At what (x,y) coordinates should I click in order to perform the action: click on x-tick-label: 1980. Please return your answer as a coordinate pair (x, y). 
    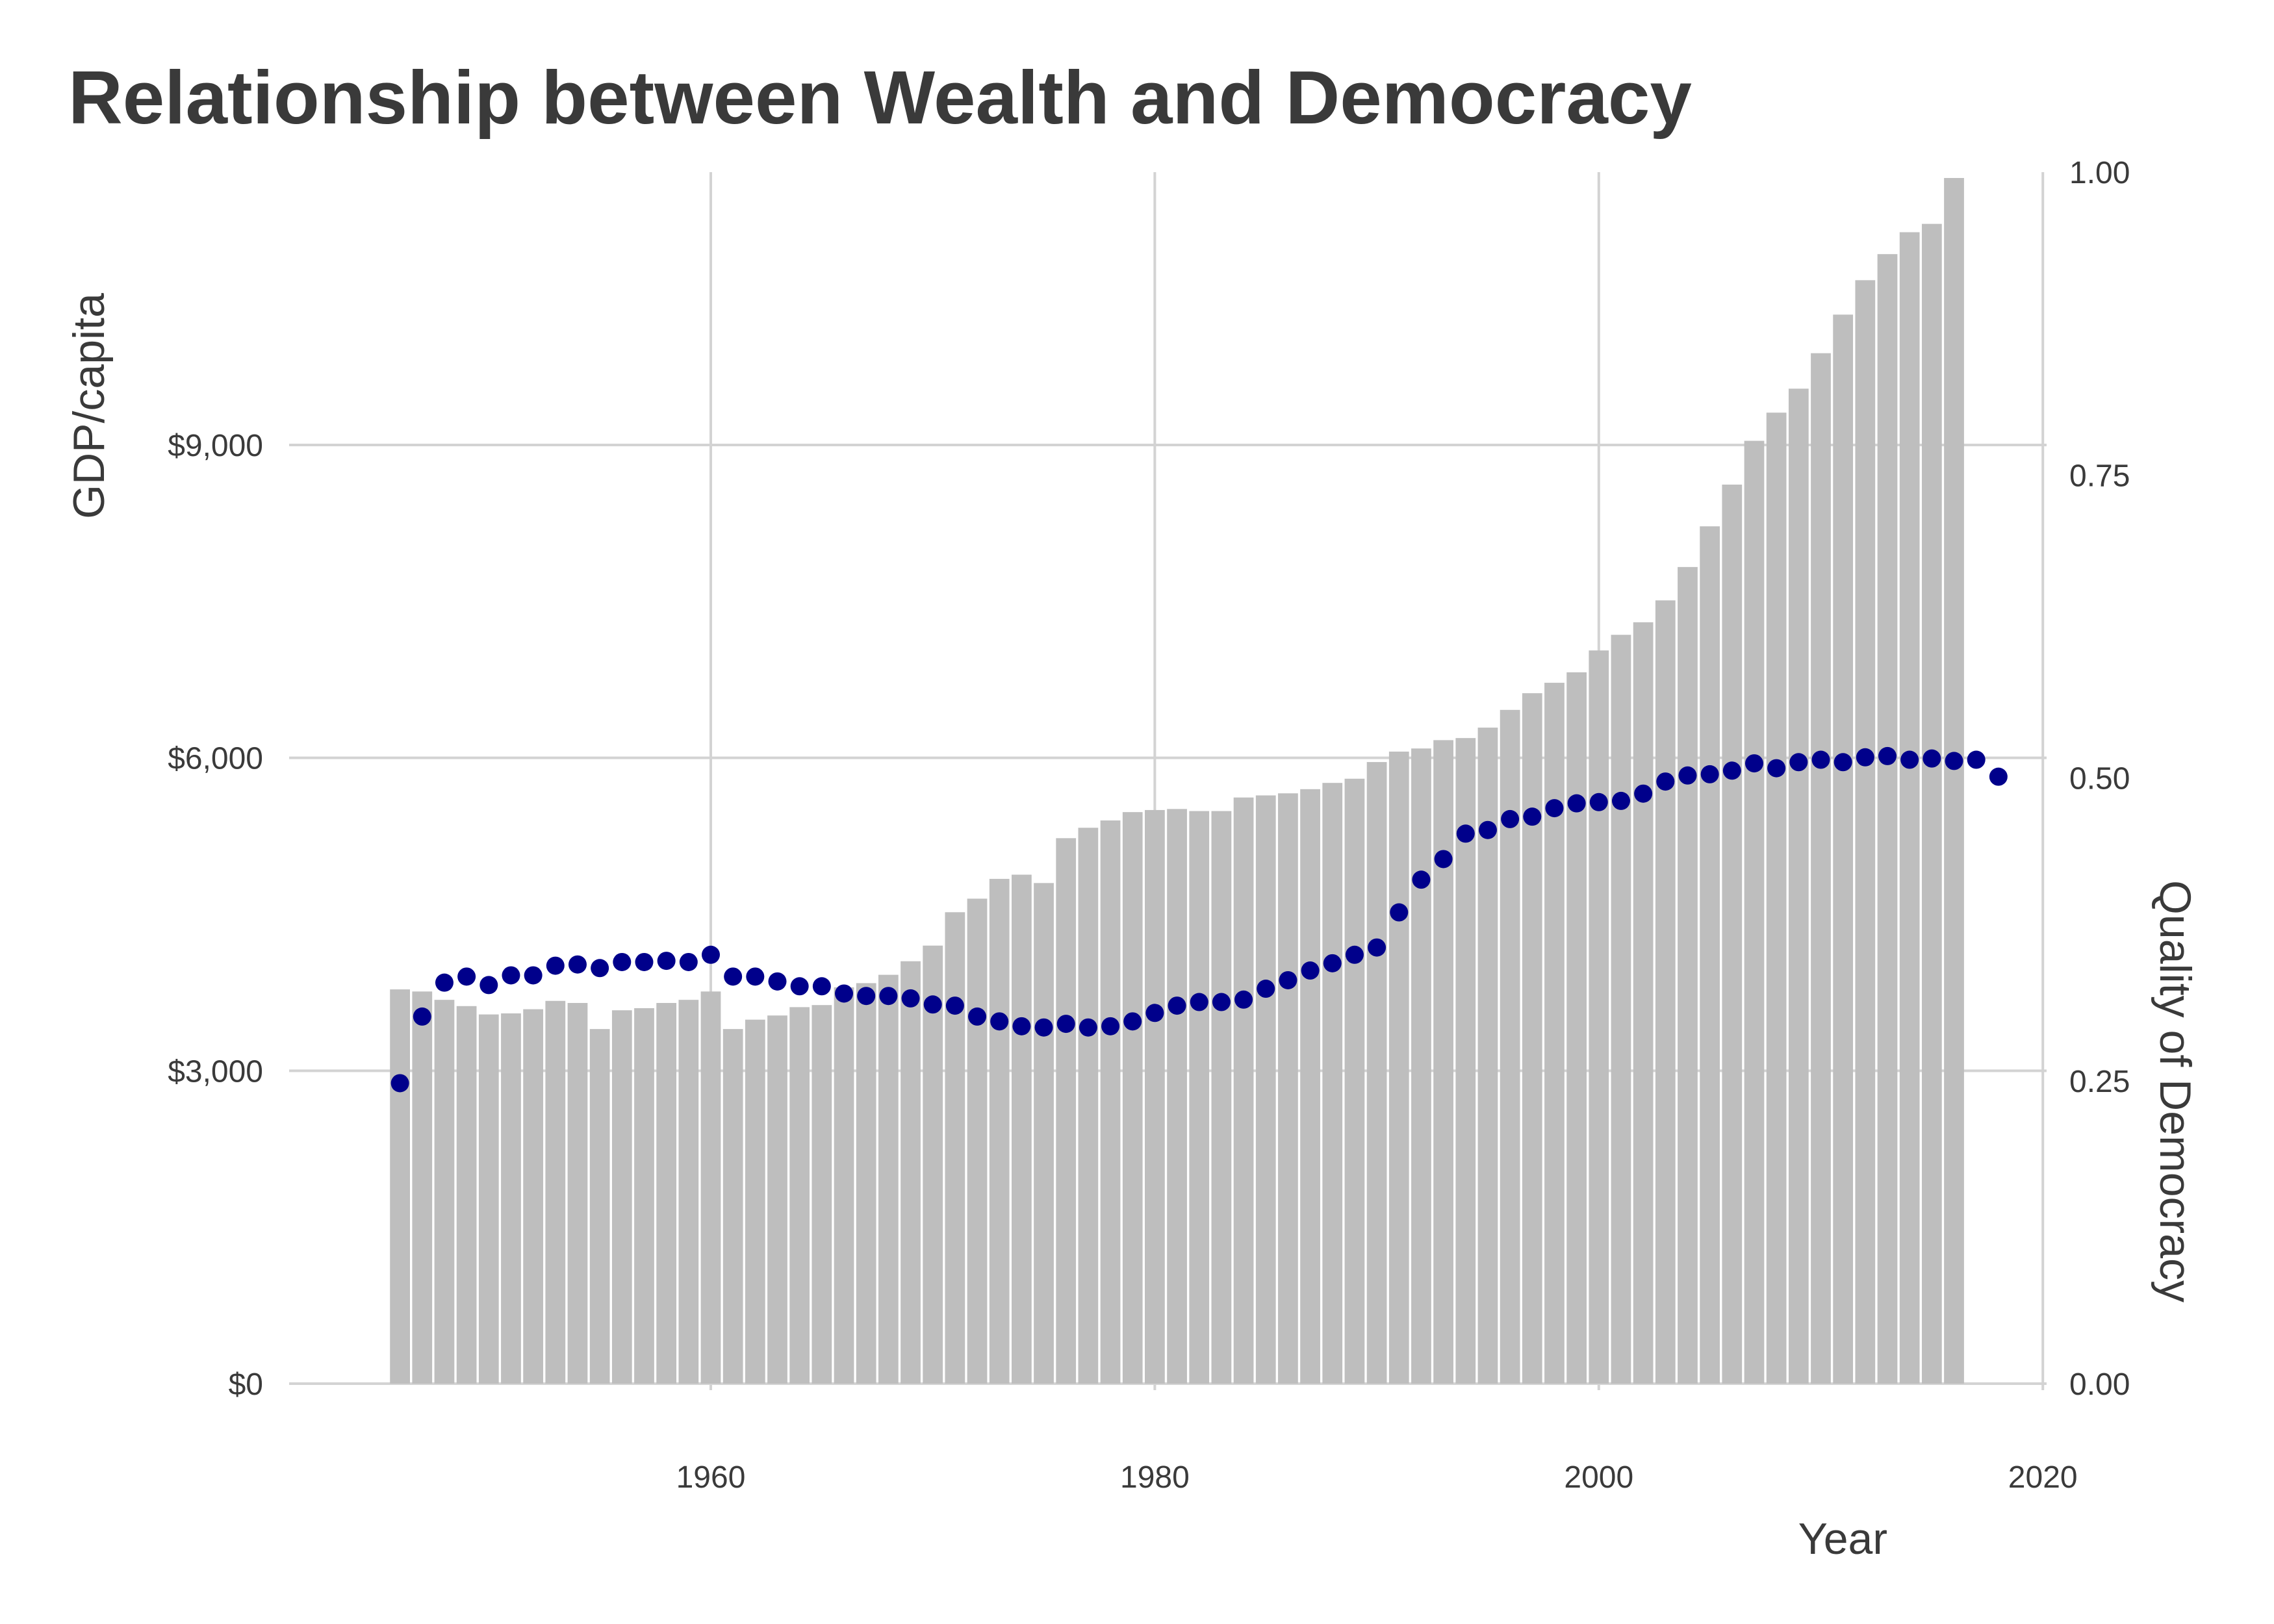
    Looking at the image, I should click on (1155, 1477).